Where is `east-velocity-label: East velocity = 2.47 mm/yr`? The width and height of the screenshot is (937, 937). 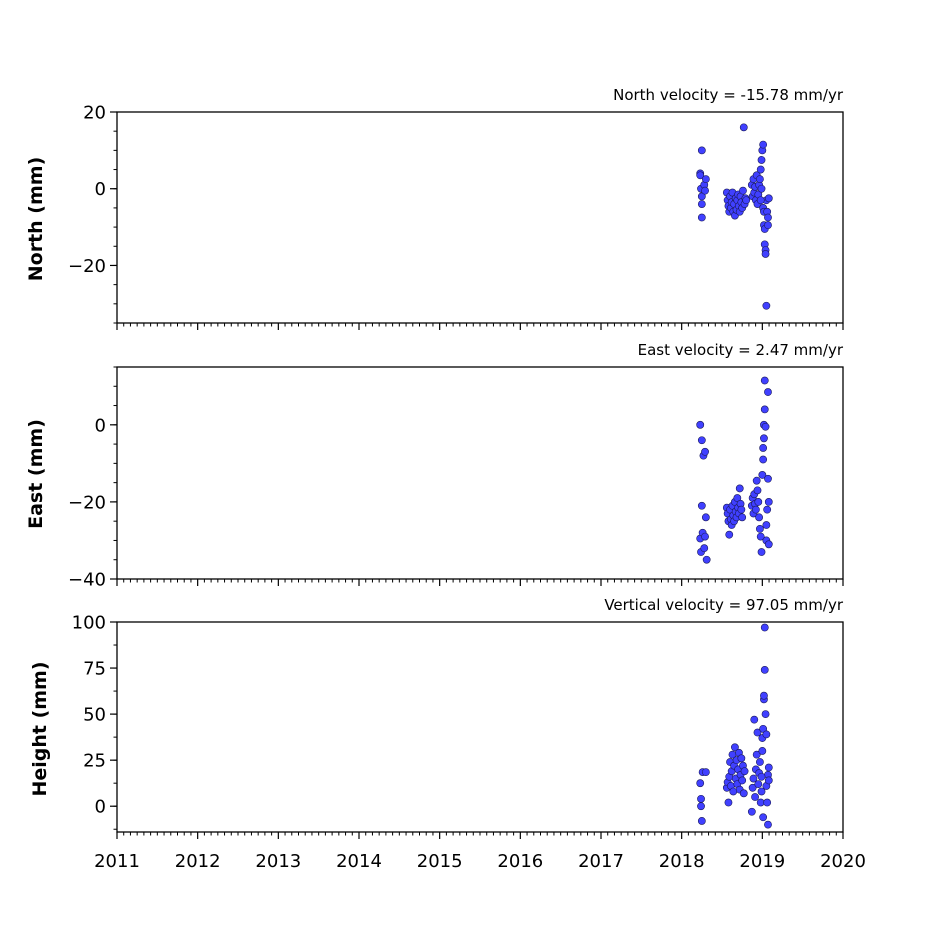 east-velocity-label: East velocity = 2.47 mm/yr is located at coordinates (741, 350).